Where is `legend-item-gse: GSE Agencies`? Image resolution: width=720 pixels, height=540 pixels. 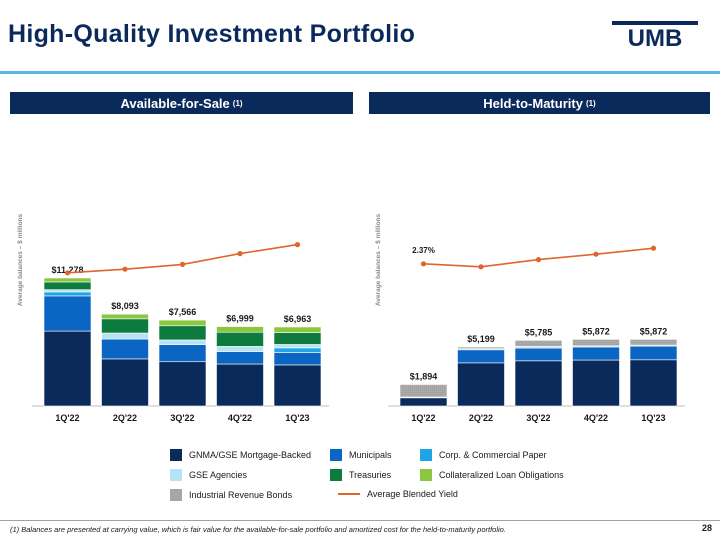 legend-item-gse: GSE Agencies is located at coordinates (208, 475).